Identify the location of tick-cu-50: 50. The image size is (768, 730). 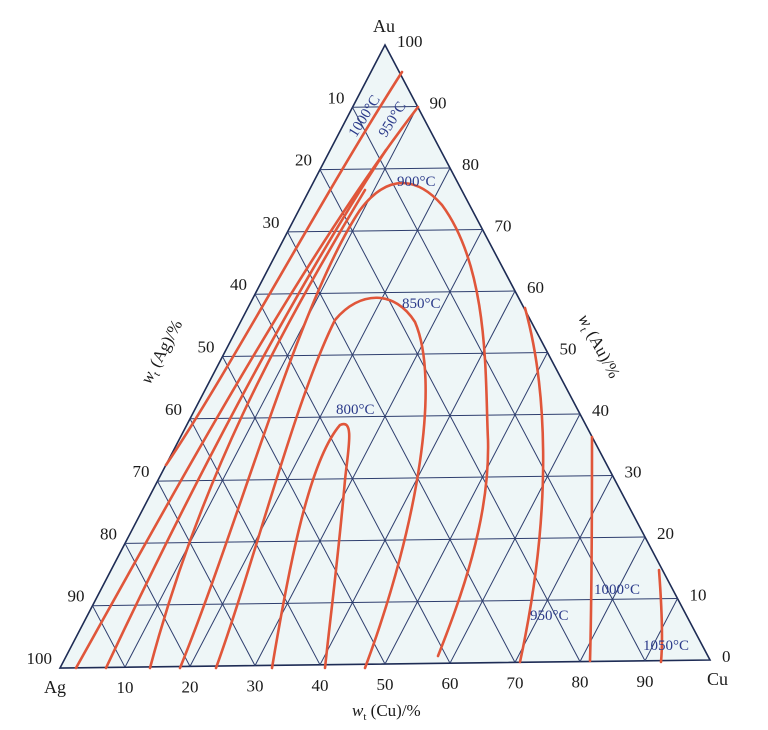
(385, 684).